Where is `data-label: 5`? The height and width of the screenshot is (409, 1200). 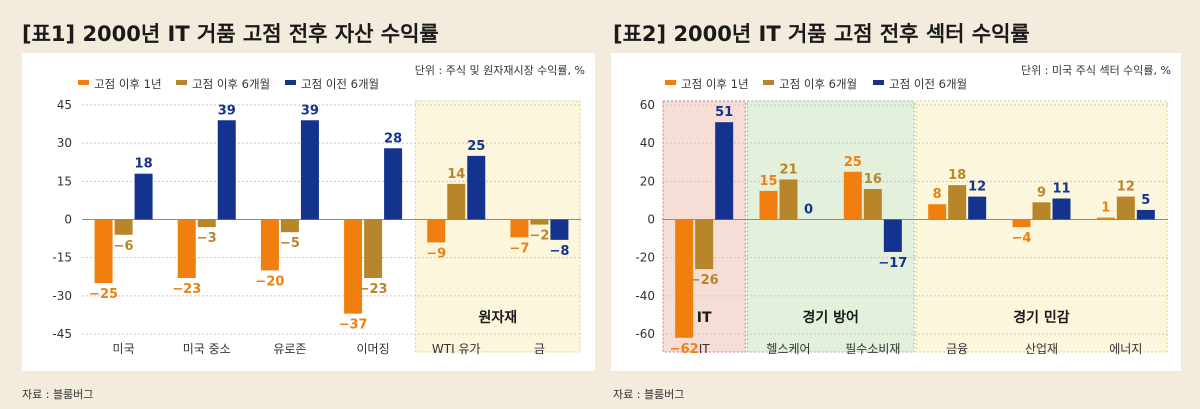 data-label: 5 is located at coordinates (1145, 200).